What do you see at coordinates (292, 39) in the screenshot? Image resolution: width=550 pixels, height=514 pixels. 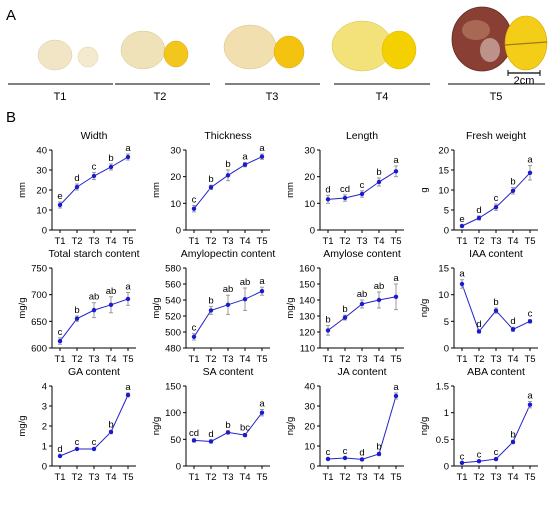 I see `kernel-photos` at bounding box center [292, 39].